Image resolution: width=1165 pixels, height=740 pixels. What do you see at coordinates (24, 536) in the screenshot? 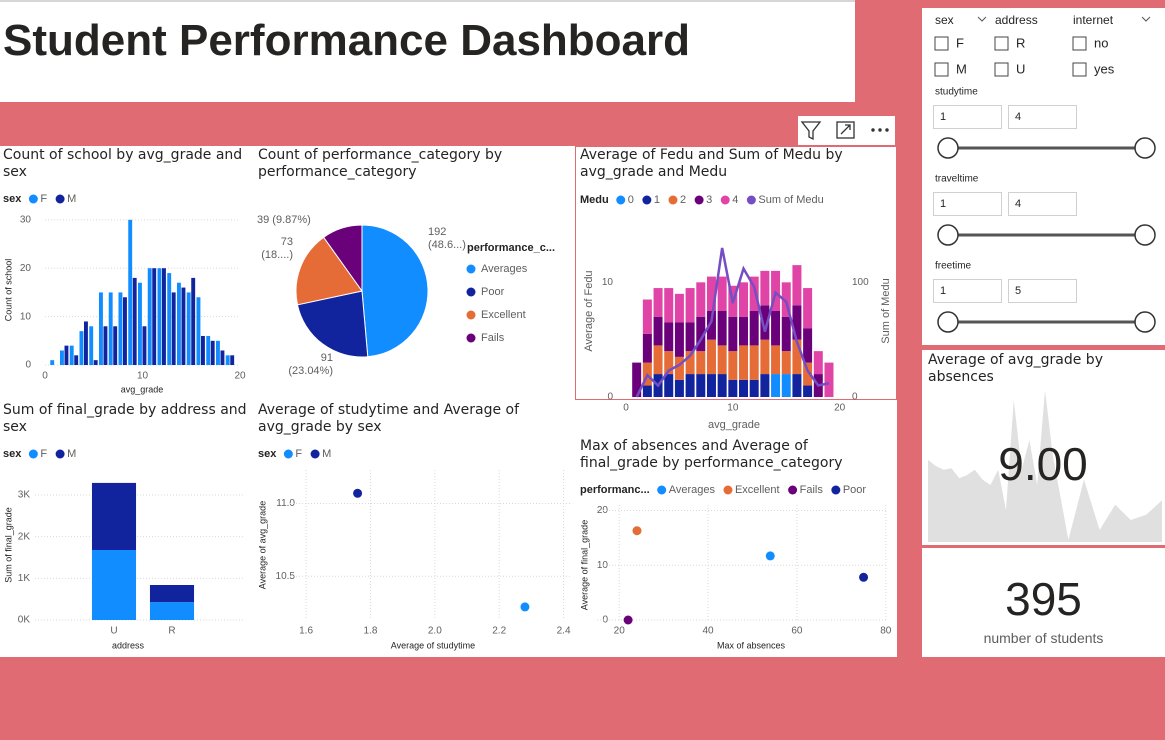
I see `y-tick-label: 2K` at bounding box center [24, 536].